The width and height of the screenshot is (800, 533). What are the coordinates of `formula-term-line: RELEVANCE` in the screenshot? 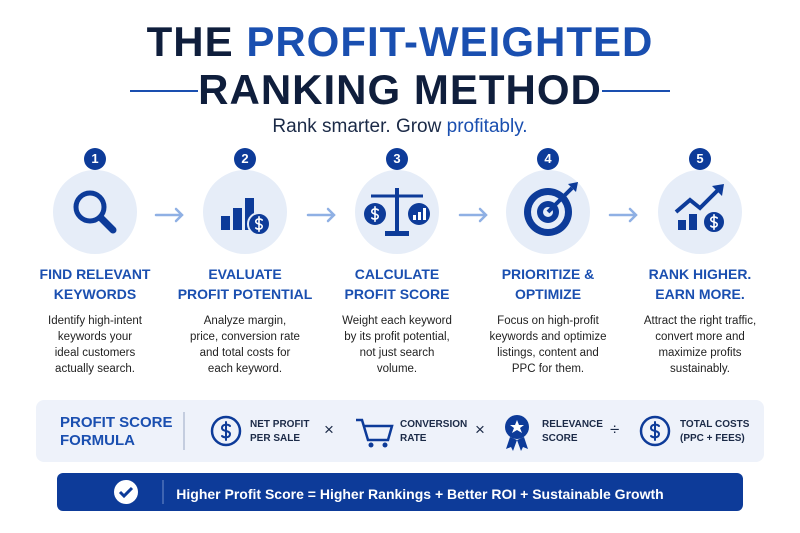 It's located at (572, 424).